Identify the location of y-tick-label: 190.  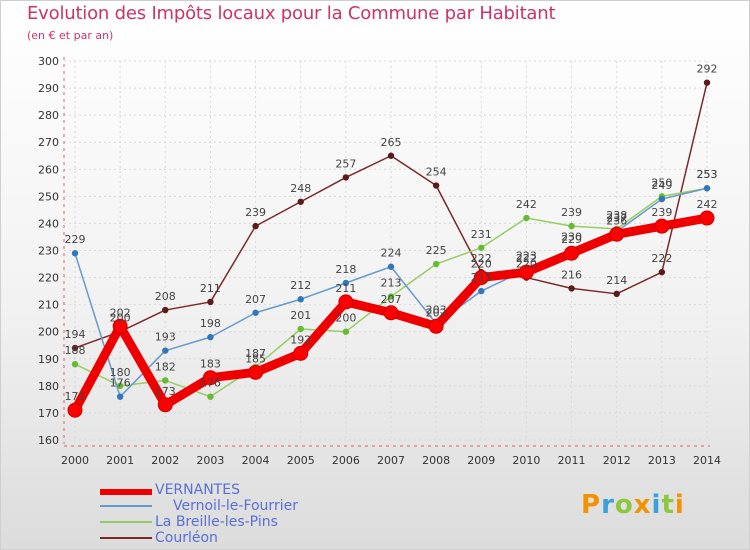
(48, 359).